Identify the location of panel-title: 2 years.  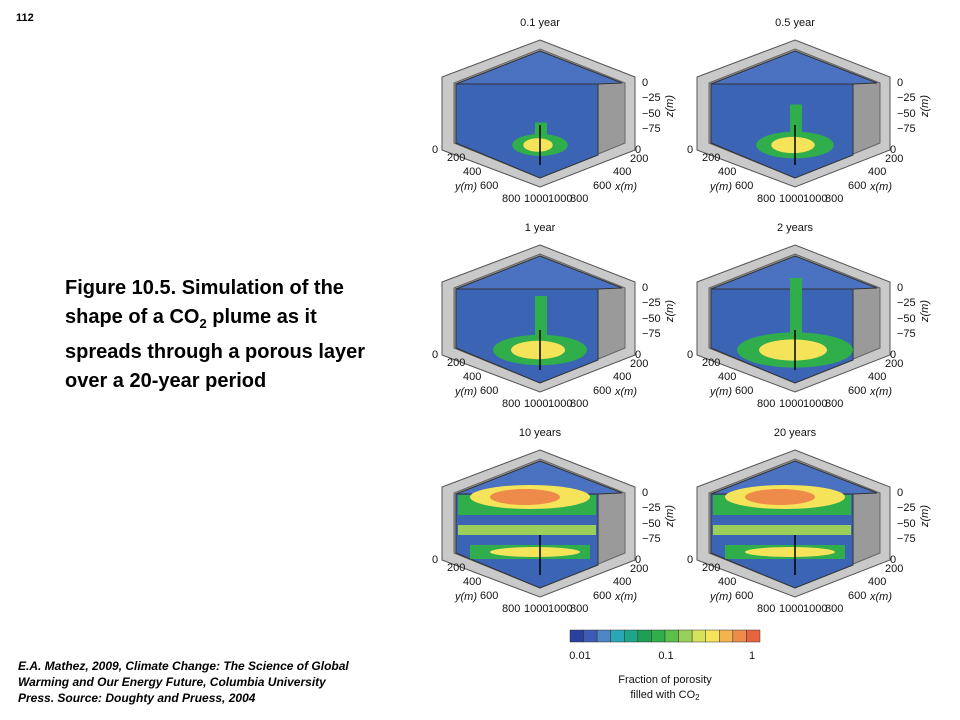
(795, 228).